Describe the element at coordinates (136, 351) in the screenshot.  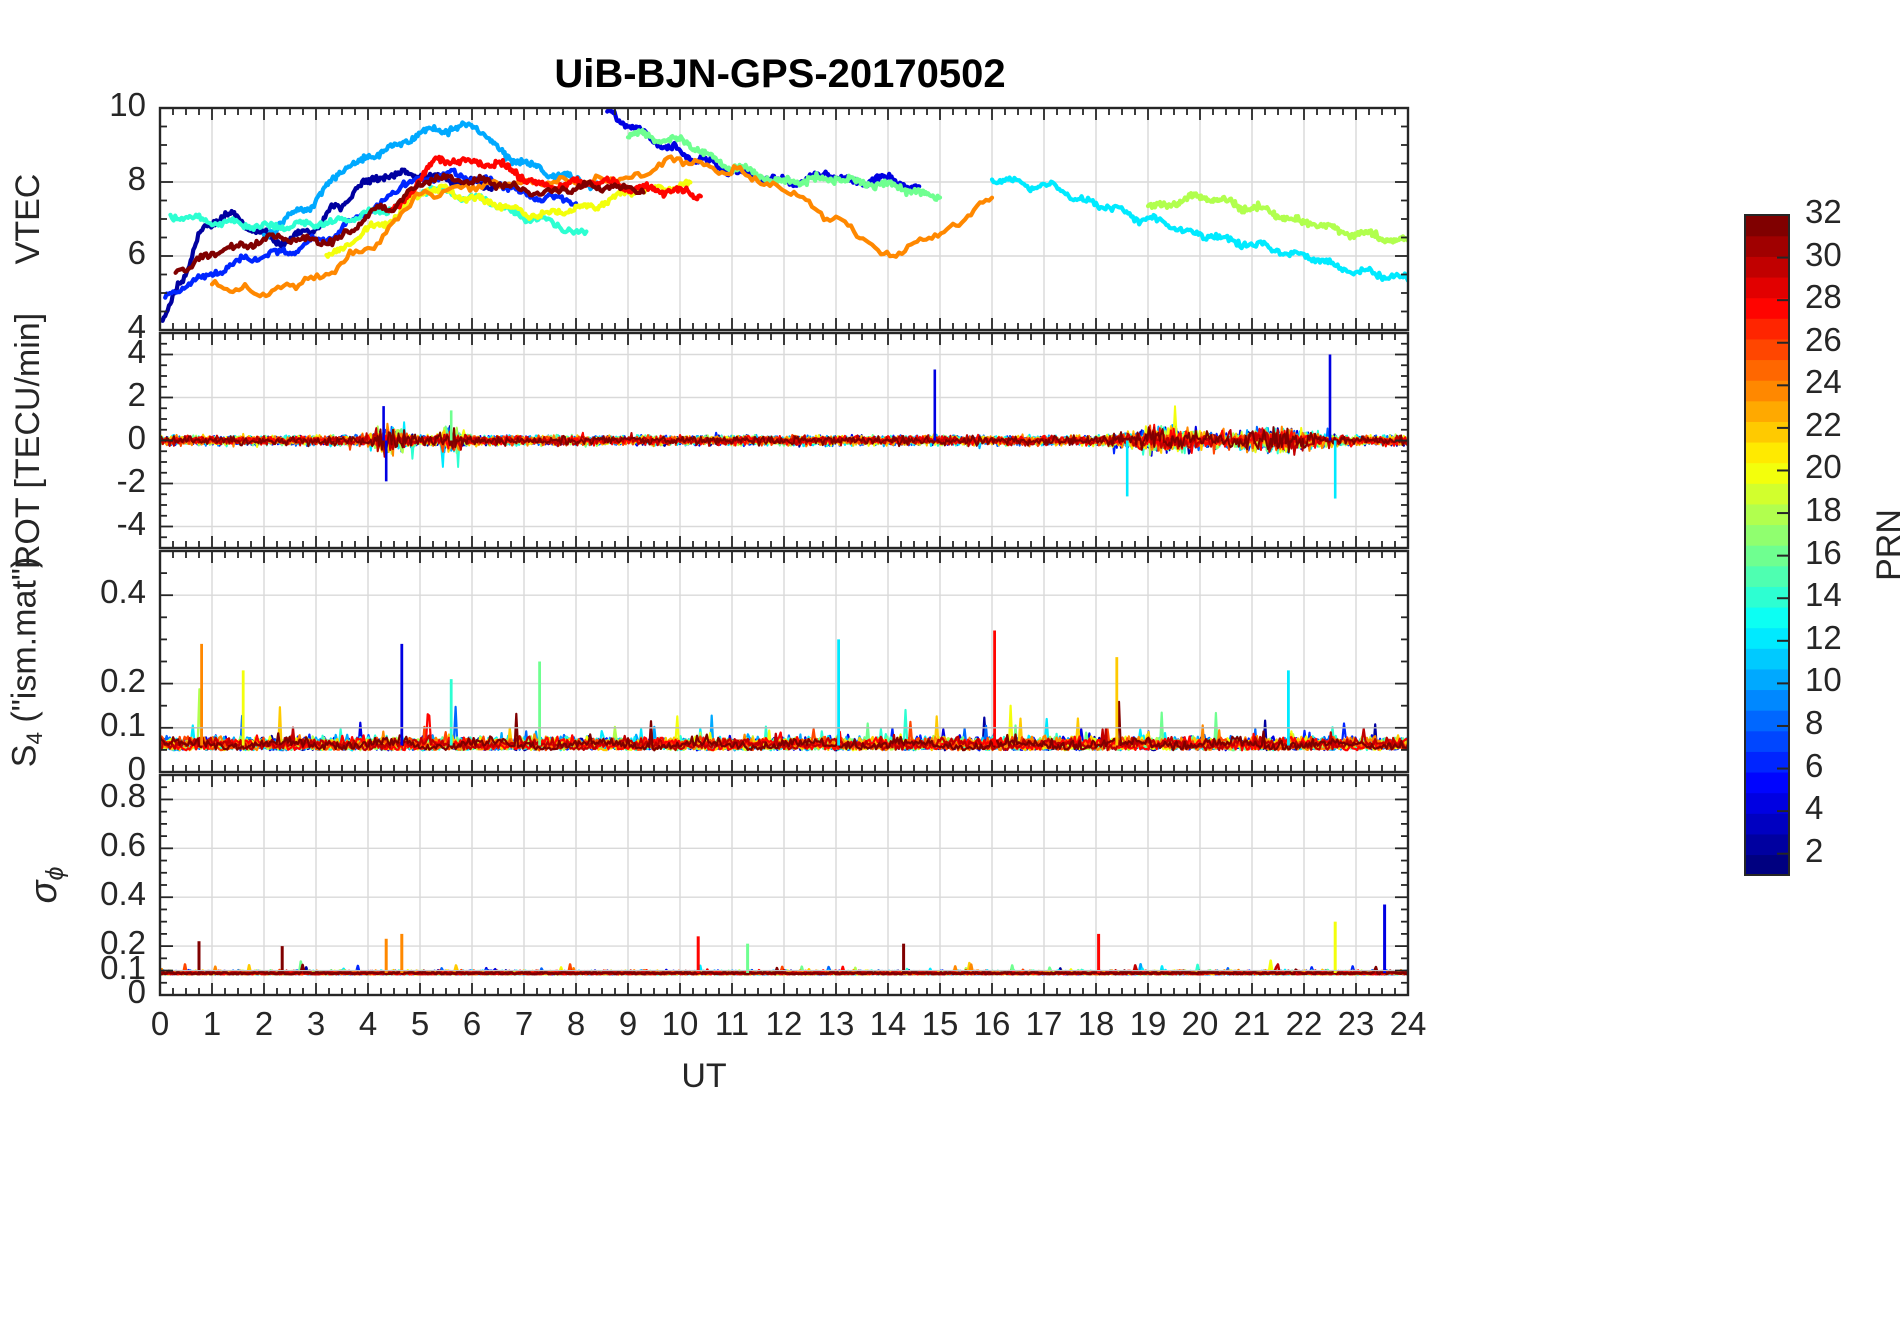
I see `ytick-rot-4: 4` at that location.